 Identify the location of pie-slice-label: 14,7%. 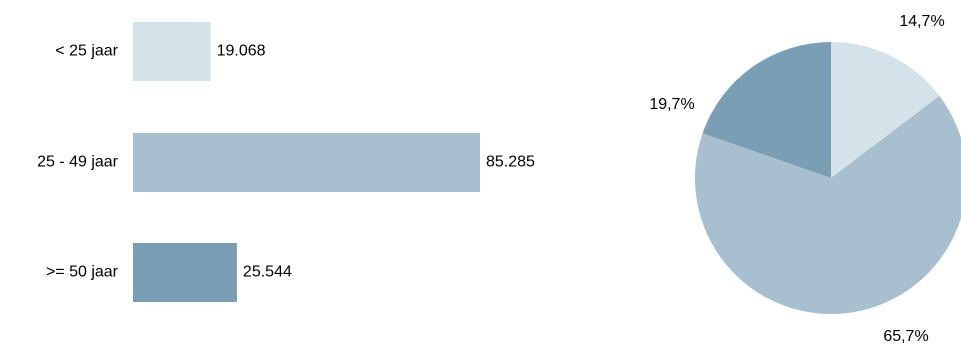
(921, 21).